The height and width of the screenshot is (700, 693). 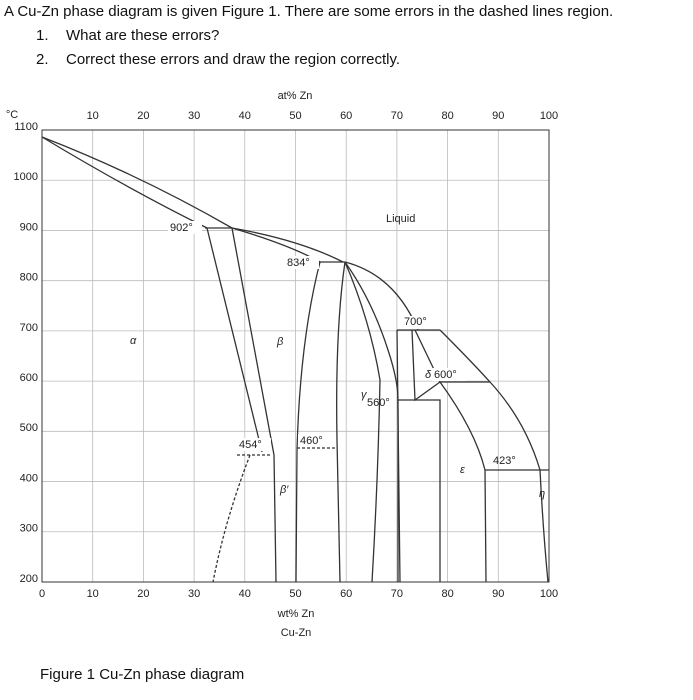 What do you see at coordinates (143, 116) in the screenshot?
I see `top-tick-label: 20` at bounding box center [143, 116].